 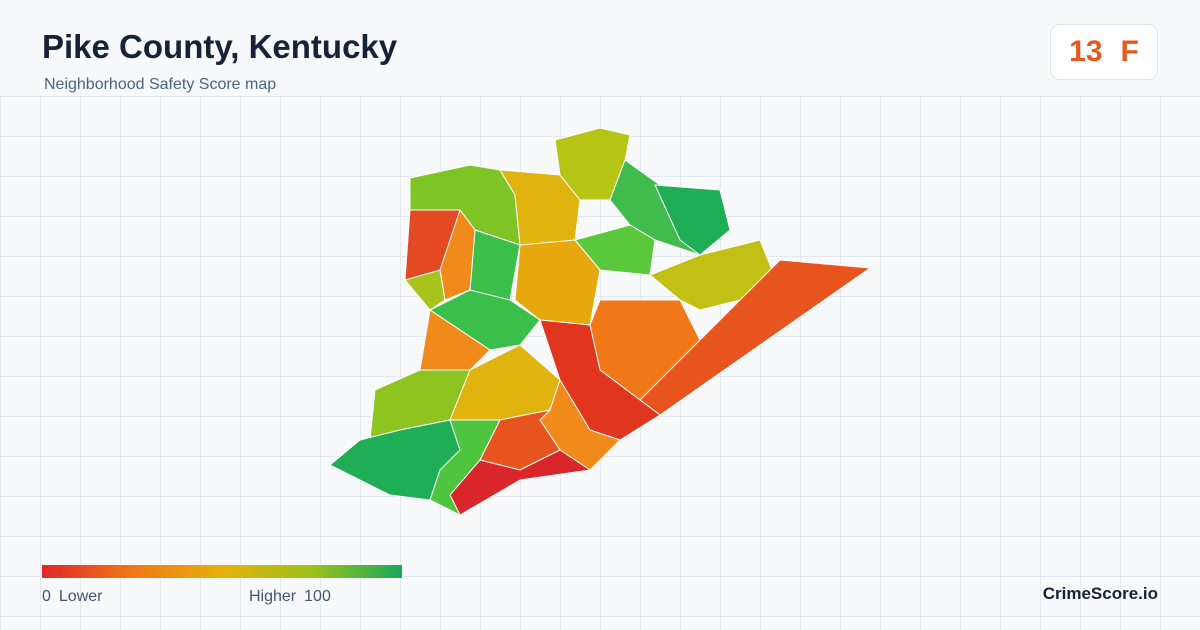 I want to click on legend-high: Higher 100, so click(x=294, y=597).